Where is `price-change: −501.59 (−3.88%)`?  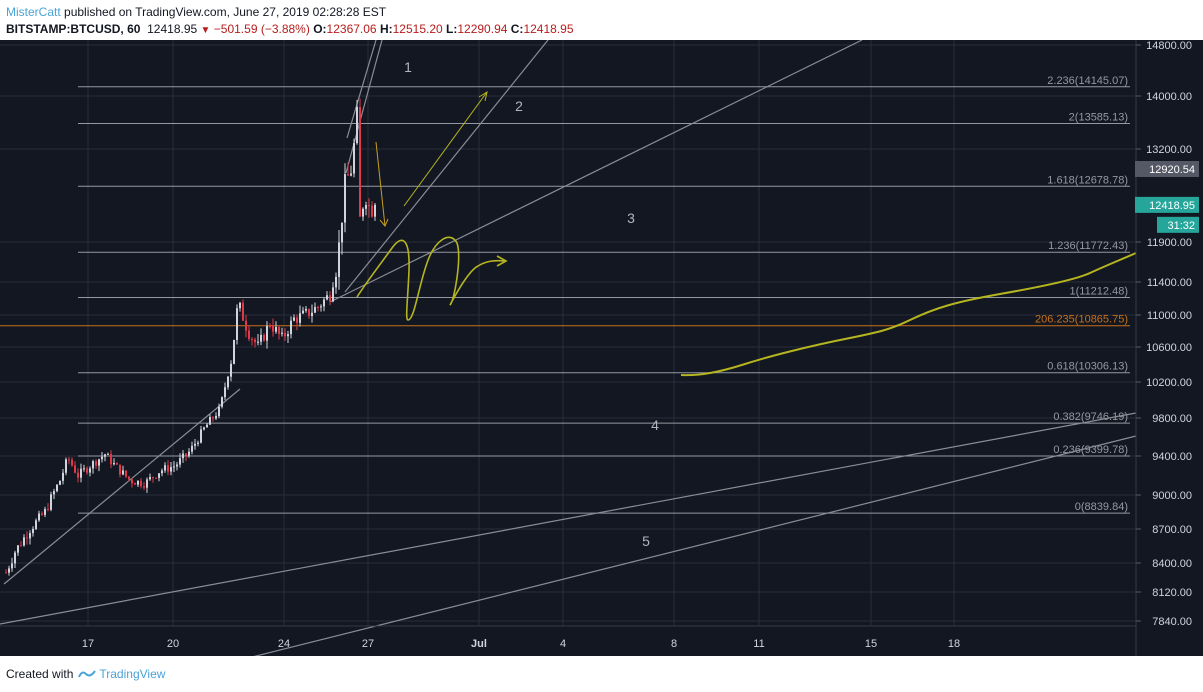 price-change: −501.59 (−3.88%) is located at coordinates (261, 29).